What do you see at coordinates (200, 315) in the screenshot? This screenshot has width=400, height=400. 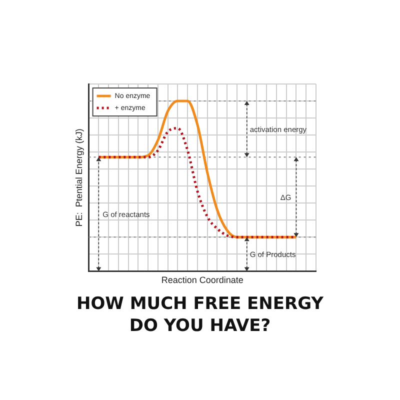 I see `text: HOW MUCH FREE ENERGY DO YOU HAVE?` at bounding box center [200, 315].